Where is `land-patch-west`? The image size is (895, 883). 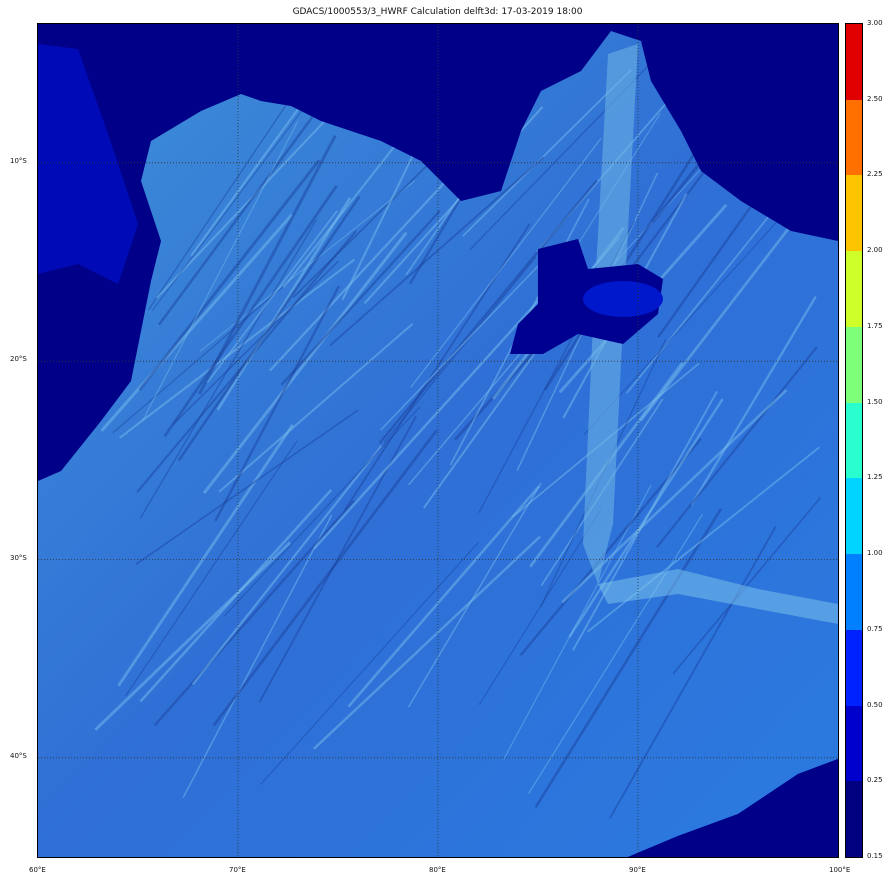
land-patch-west is located at coordinates (88, 164).